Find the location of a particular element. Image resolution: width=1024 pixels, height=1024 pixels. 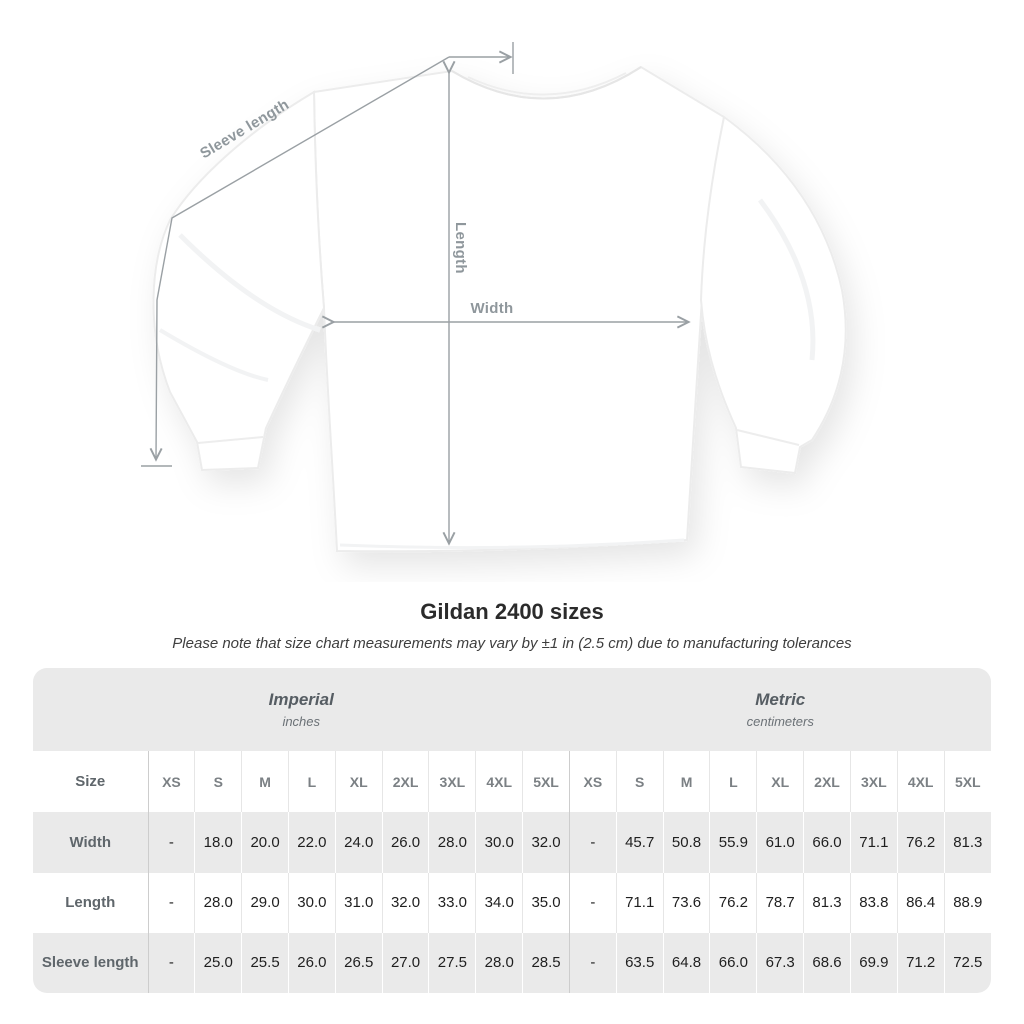

unit-group-label: Imperial is located at coordinates (301, 700).